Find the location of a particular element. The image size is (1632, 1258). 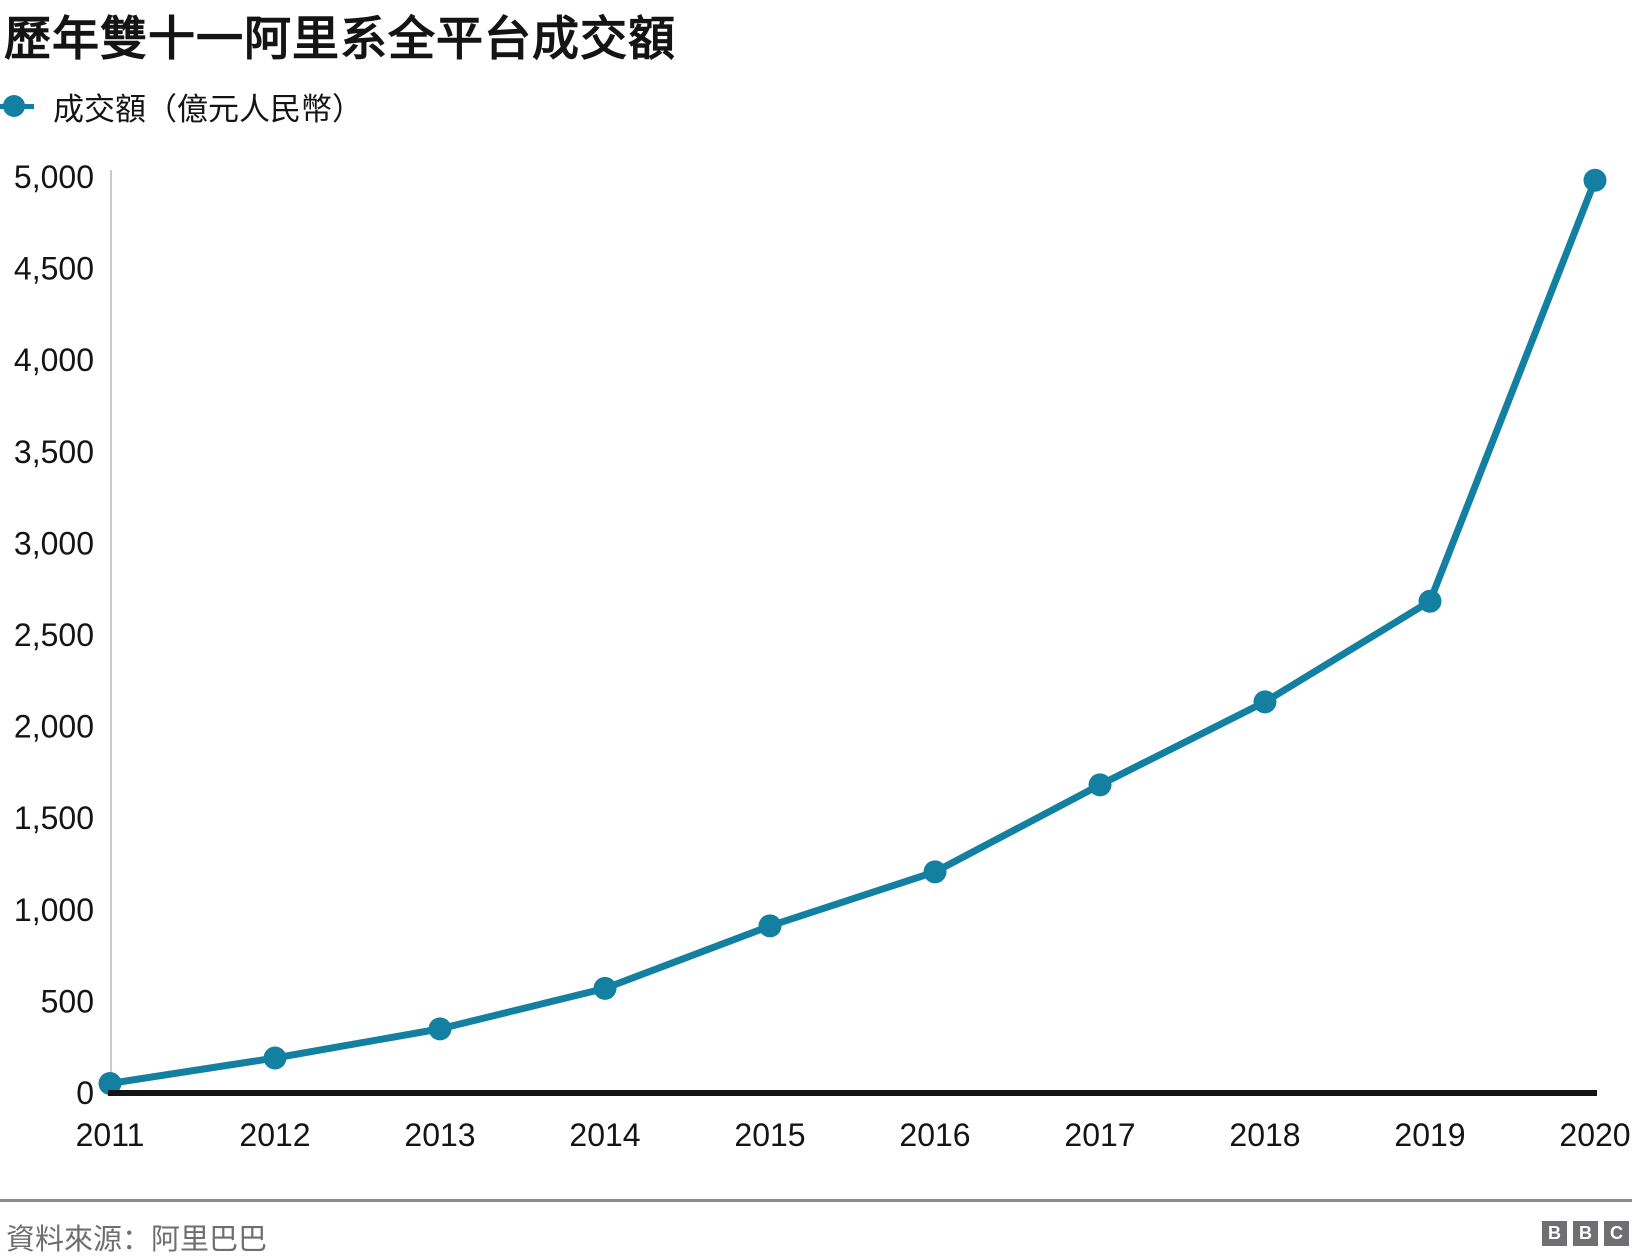

legend-dot-icon is located at coordinates (14, 106).